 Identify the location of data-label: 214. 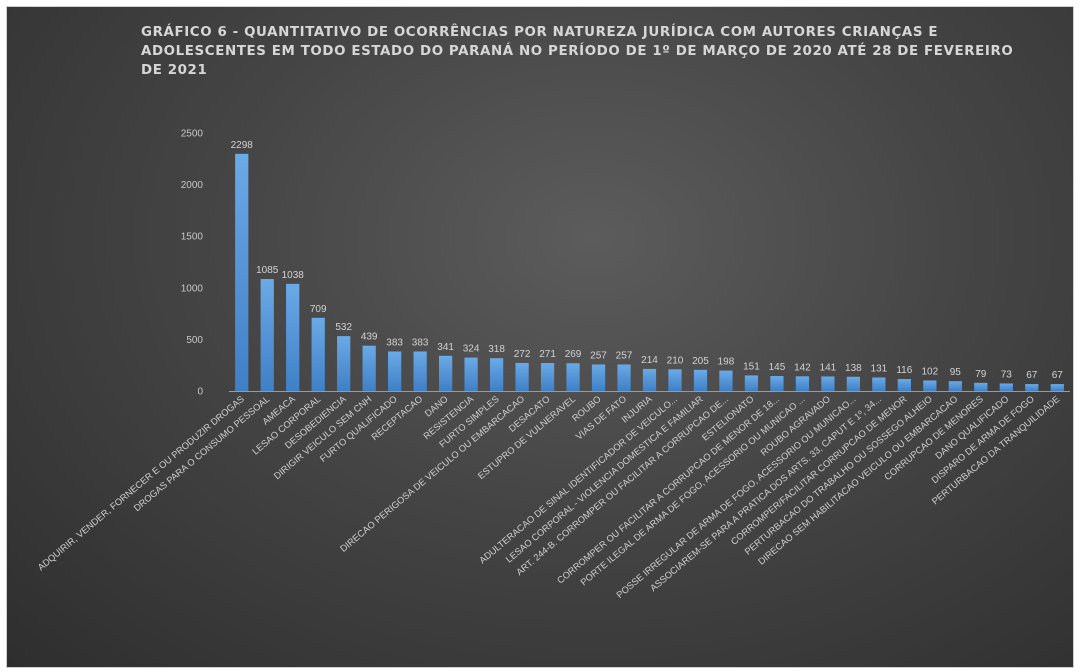
(649, 360).